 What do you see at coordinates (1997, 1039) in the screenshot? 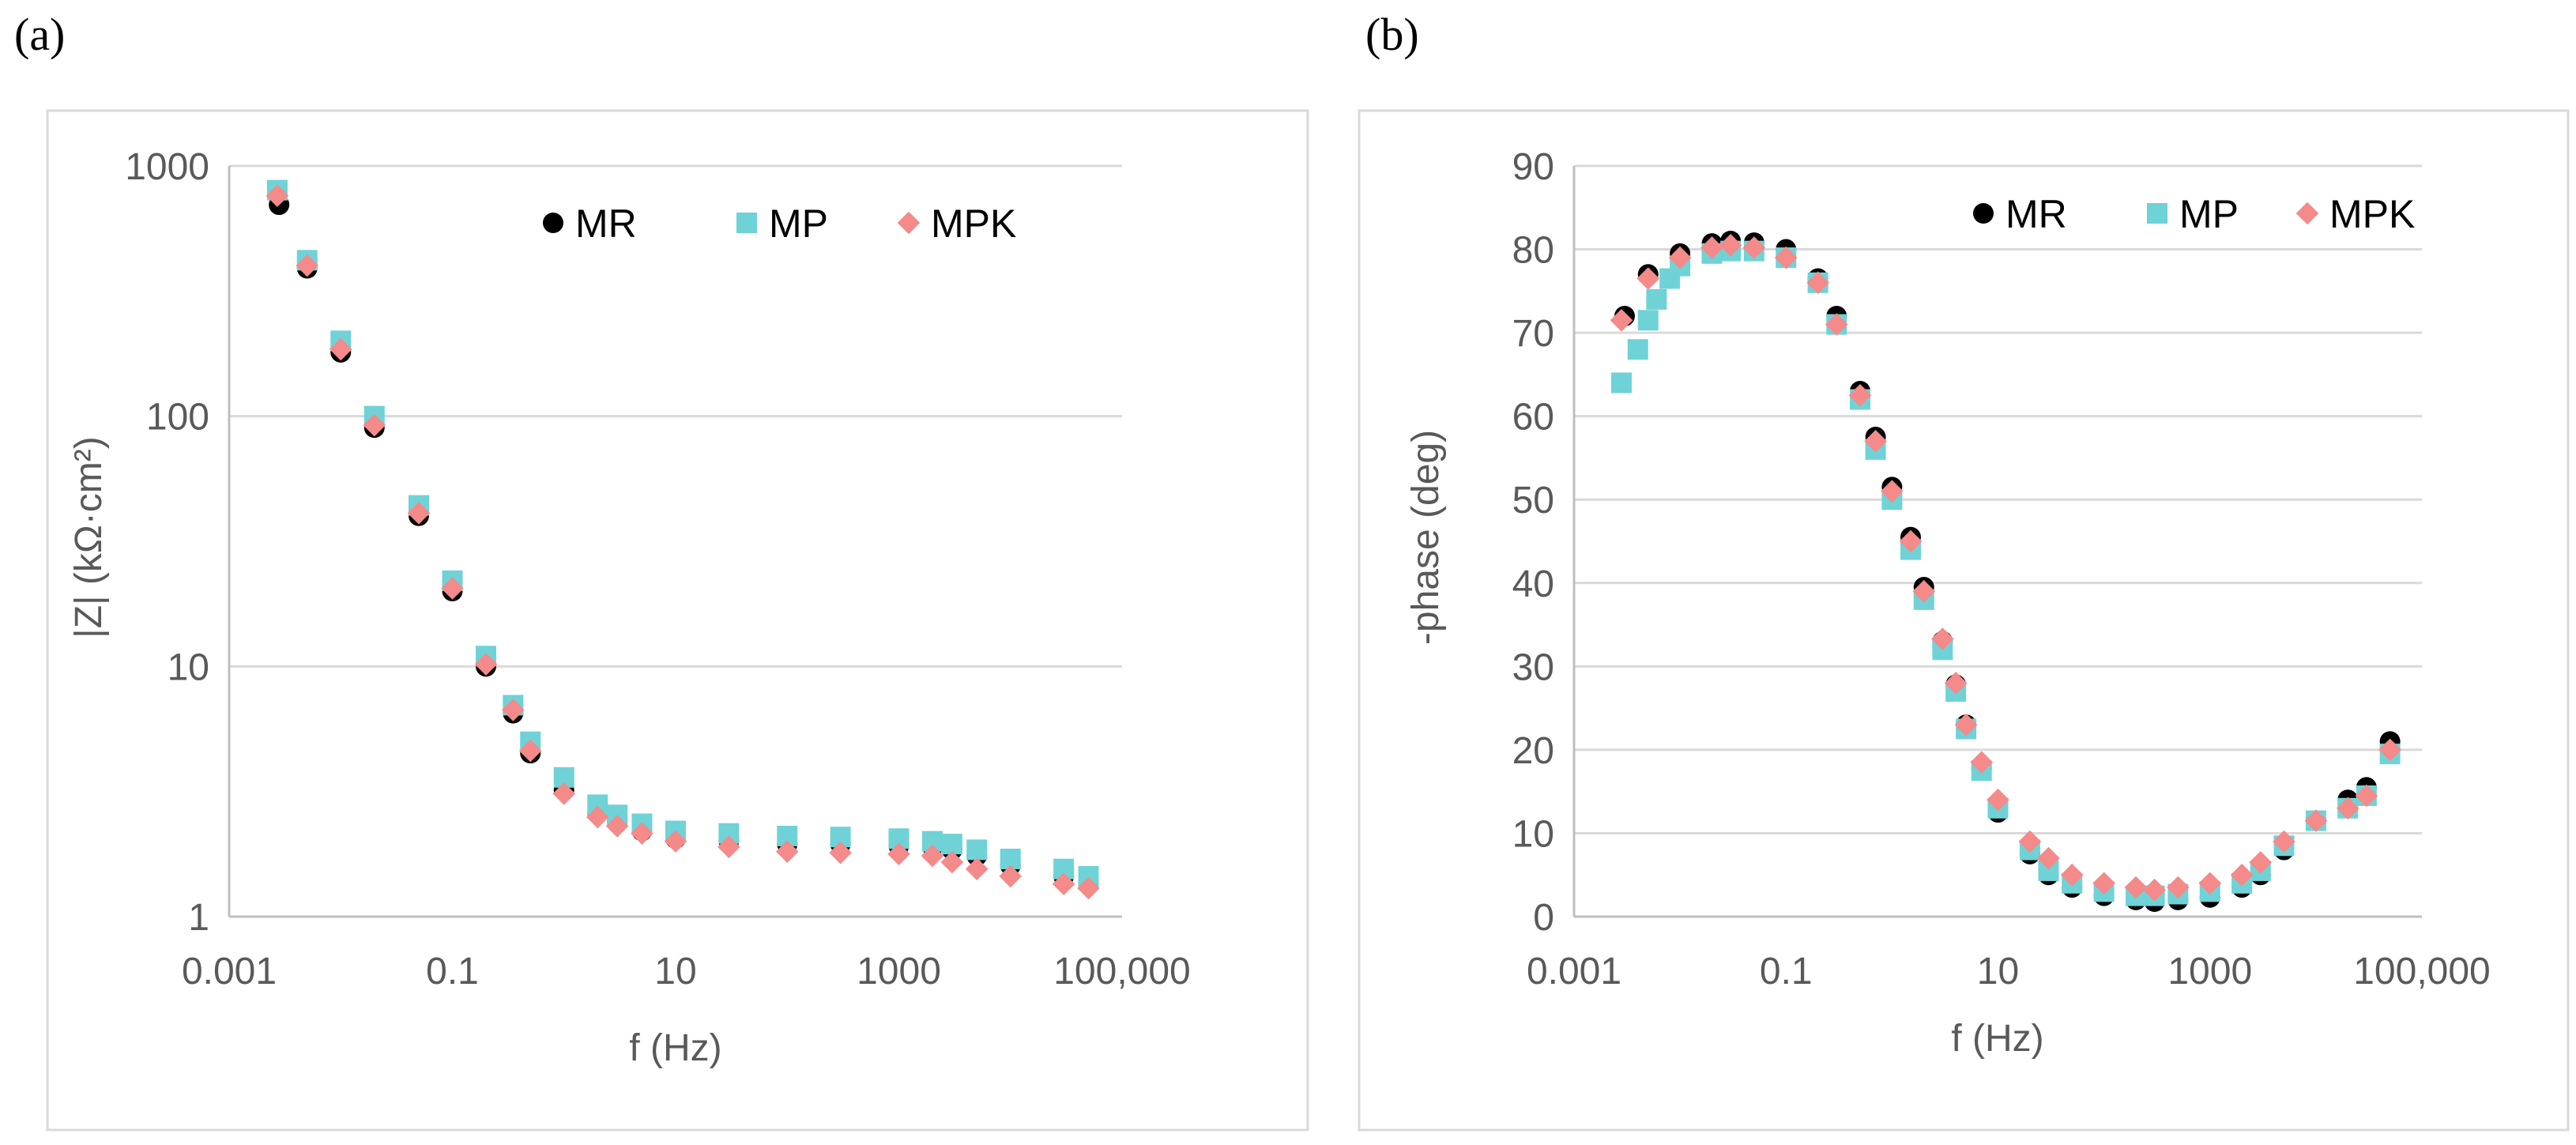
I see `chart-b-x-axis-title: f (Hz)` at bounding box center [1997, 1039].